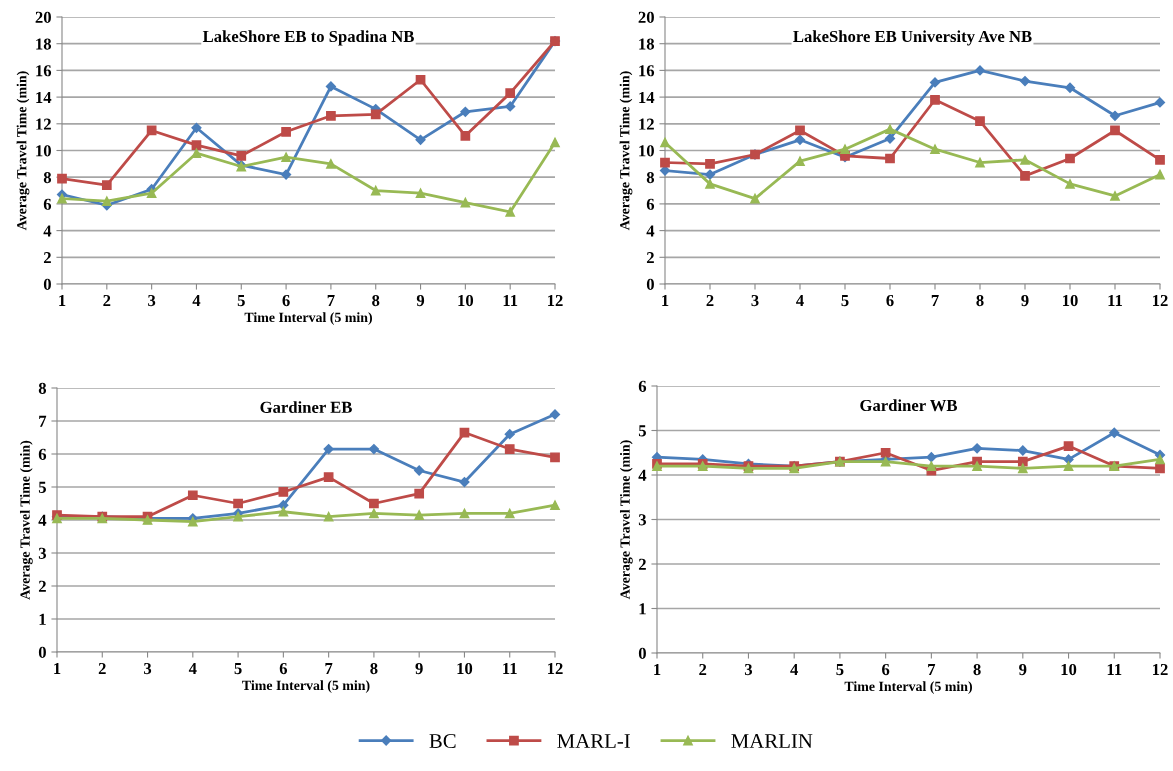 The width and height of the screenshot is (1173, 771). I want to click on text: LakeShore EB to Spadina NB, so click(308, 38).